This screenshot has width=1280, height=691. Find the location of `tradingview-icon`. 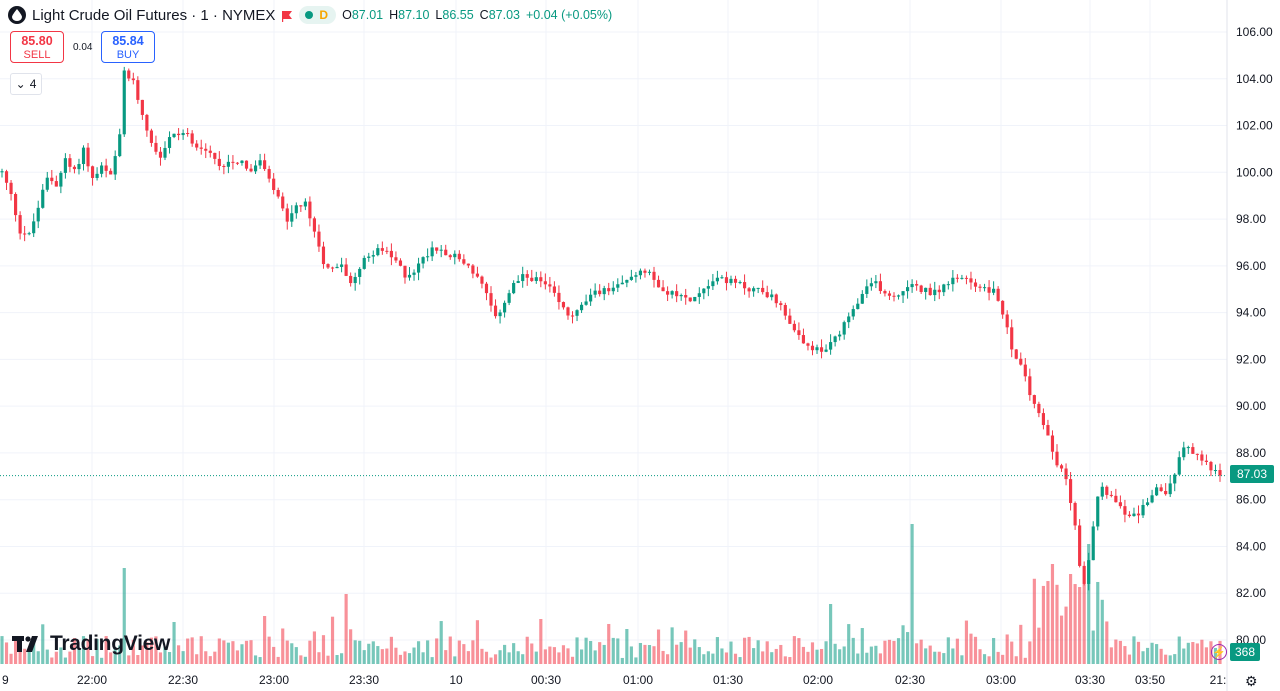

tradingview-icon is located at coordinates (25, 644).